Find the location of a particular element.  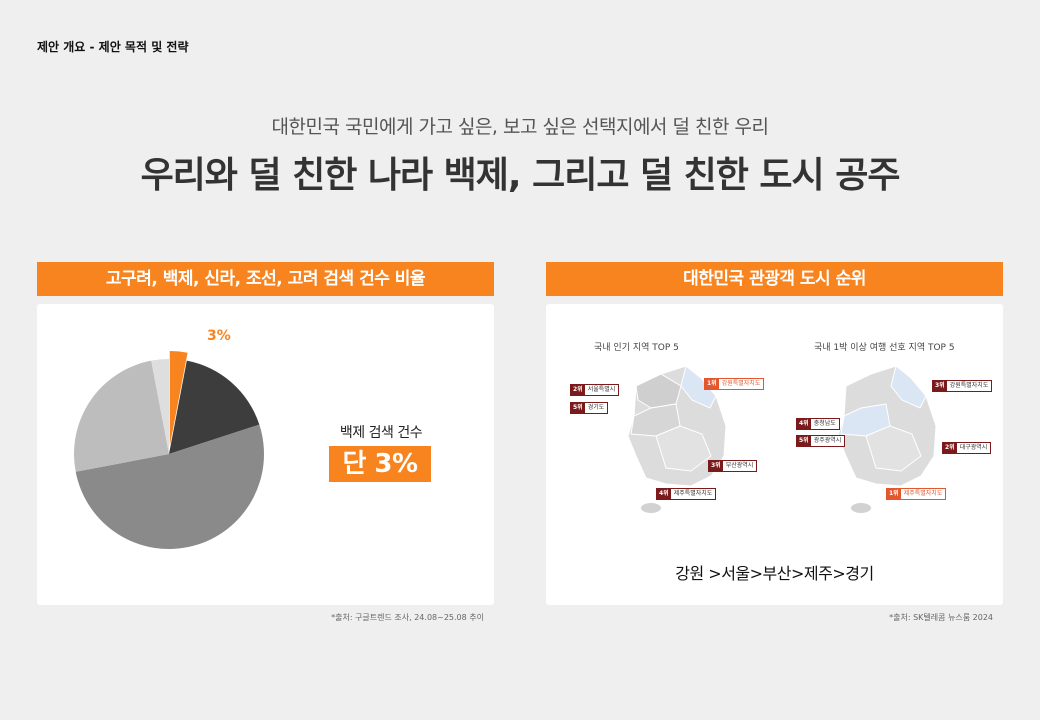

map1-tag-rank1: 1위 강원특별자치도 is located at coordinates (734, 384).